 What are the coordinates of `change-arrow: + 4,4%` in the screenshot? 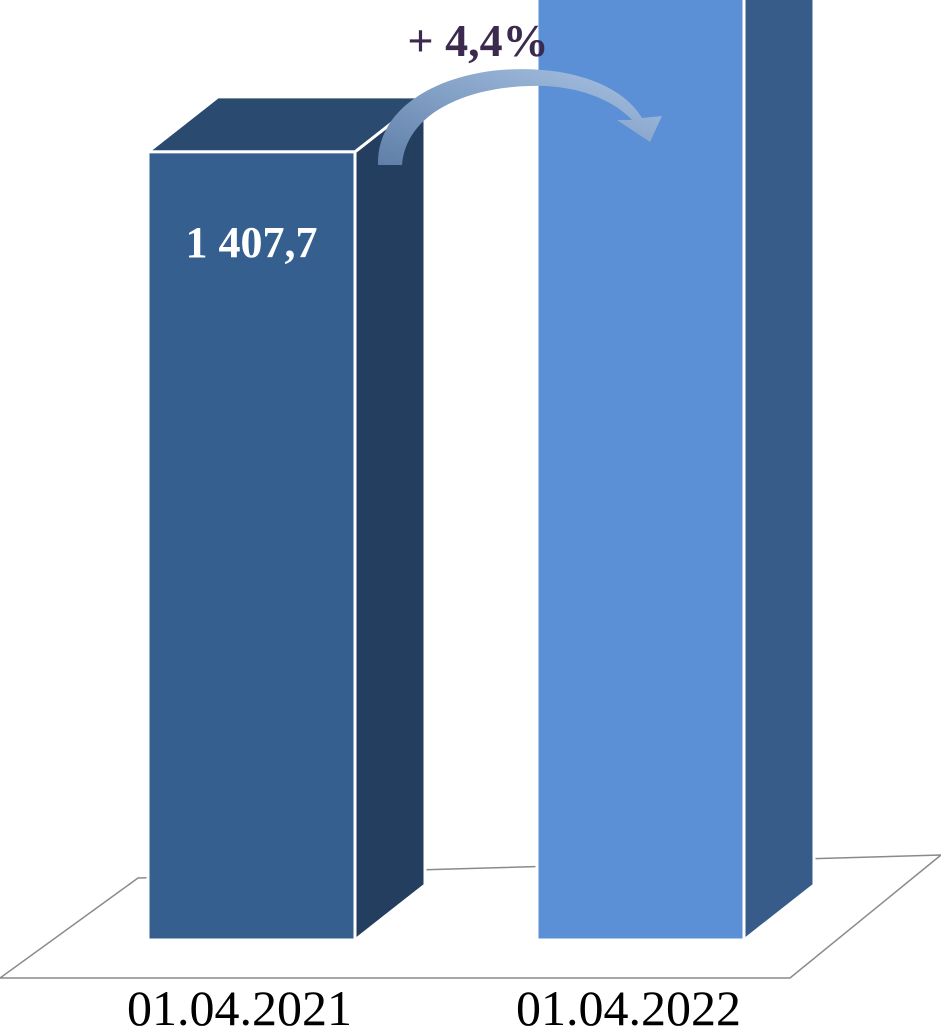 It's located at (519, 90).